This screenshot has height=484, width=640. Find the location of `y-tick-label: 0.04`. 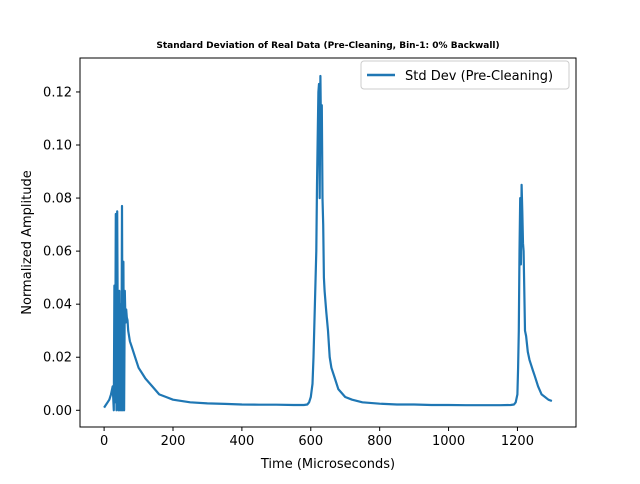

y-tick-label: 0.04 is located at coordinates (57, 305).